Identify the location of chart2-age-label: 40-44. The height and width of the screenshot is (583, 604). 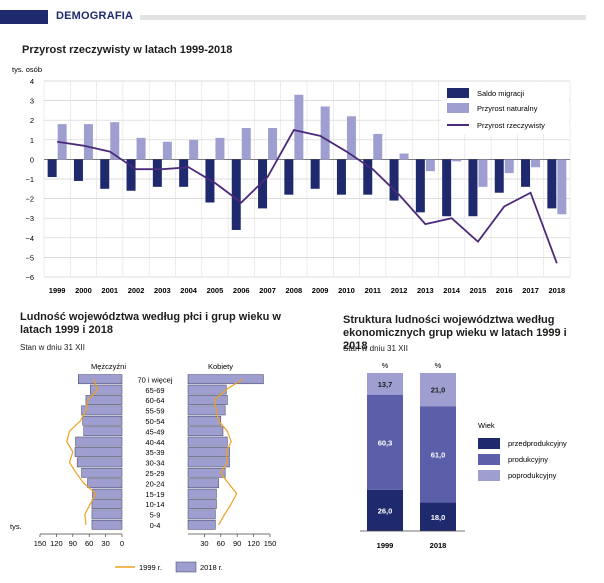
(154, 442).